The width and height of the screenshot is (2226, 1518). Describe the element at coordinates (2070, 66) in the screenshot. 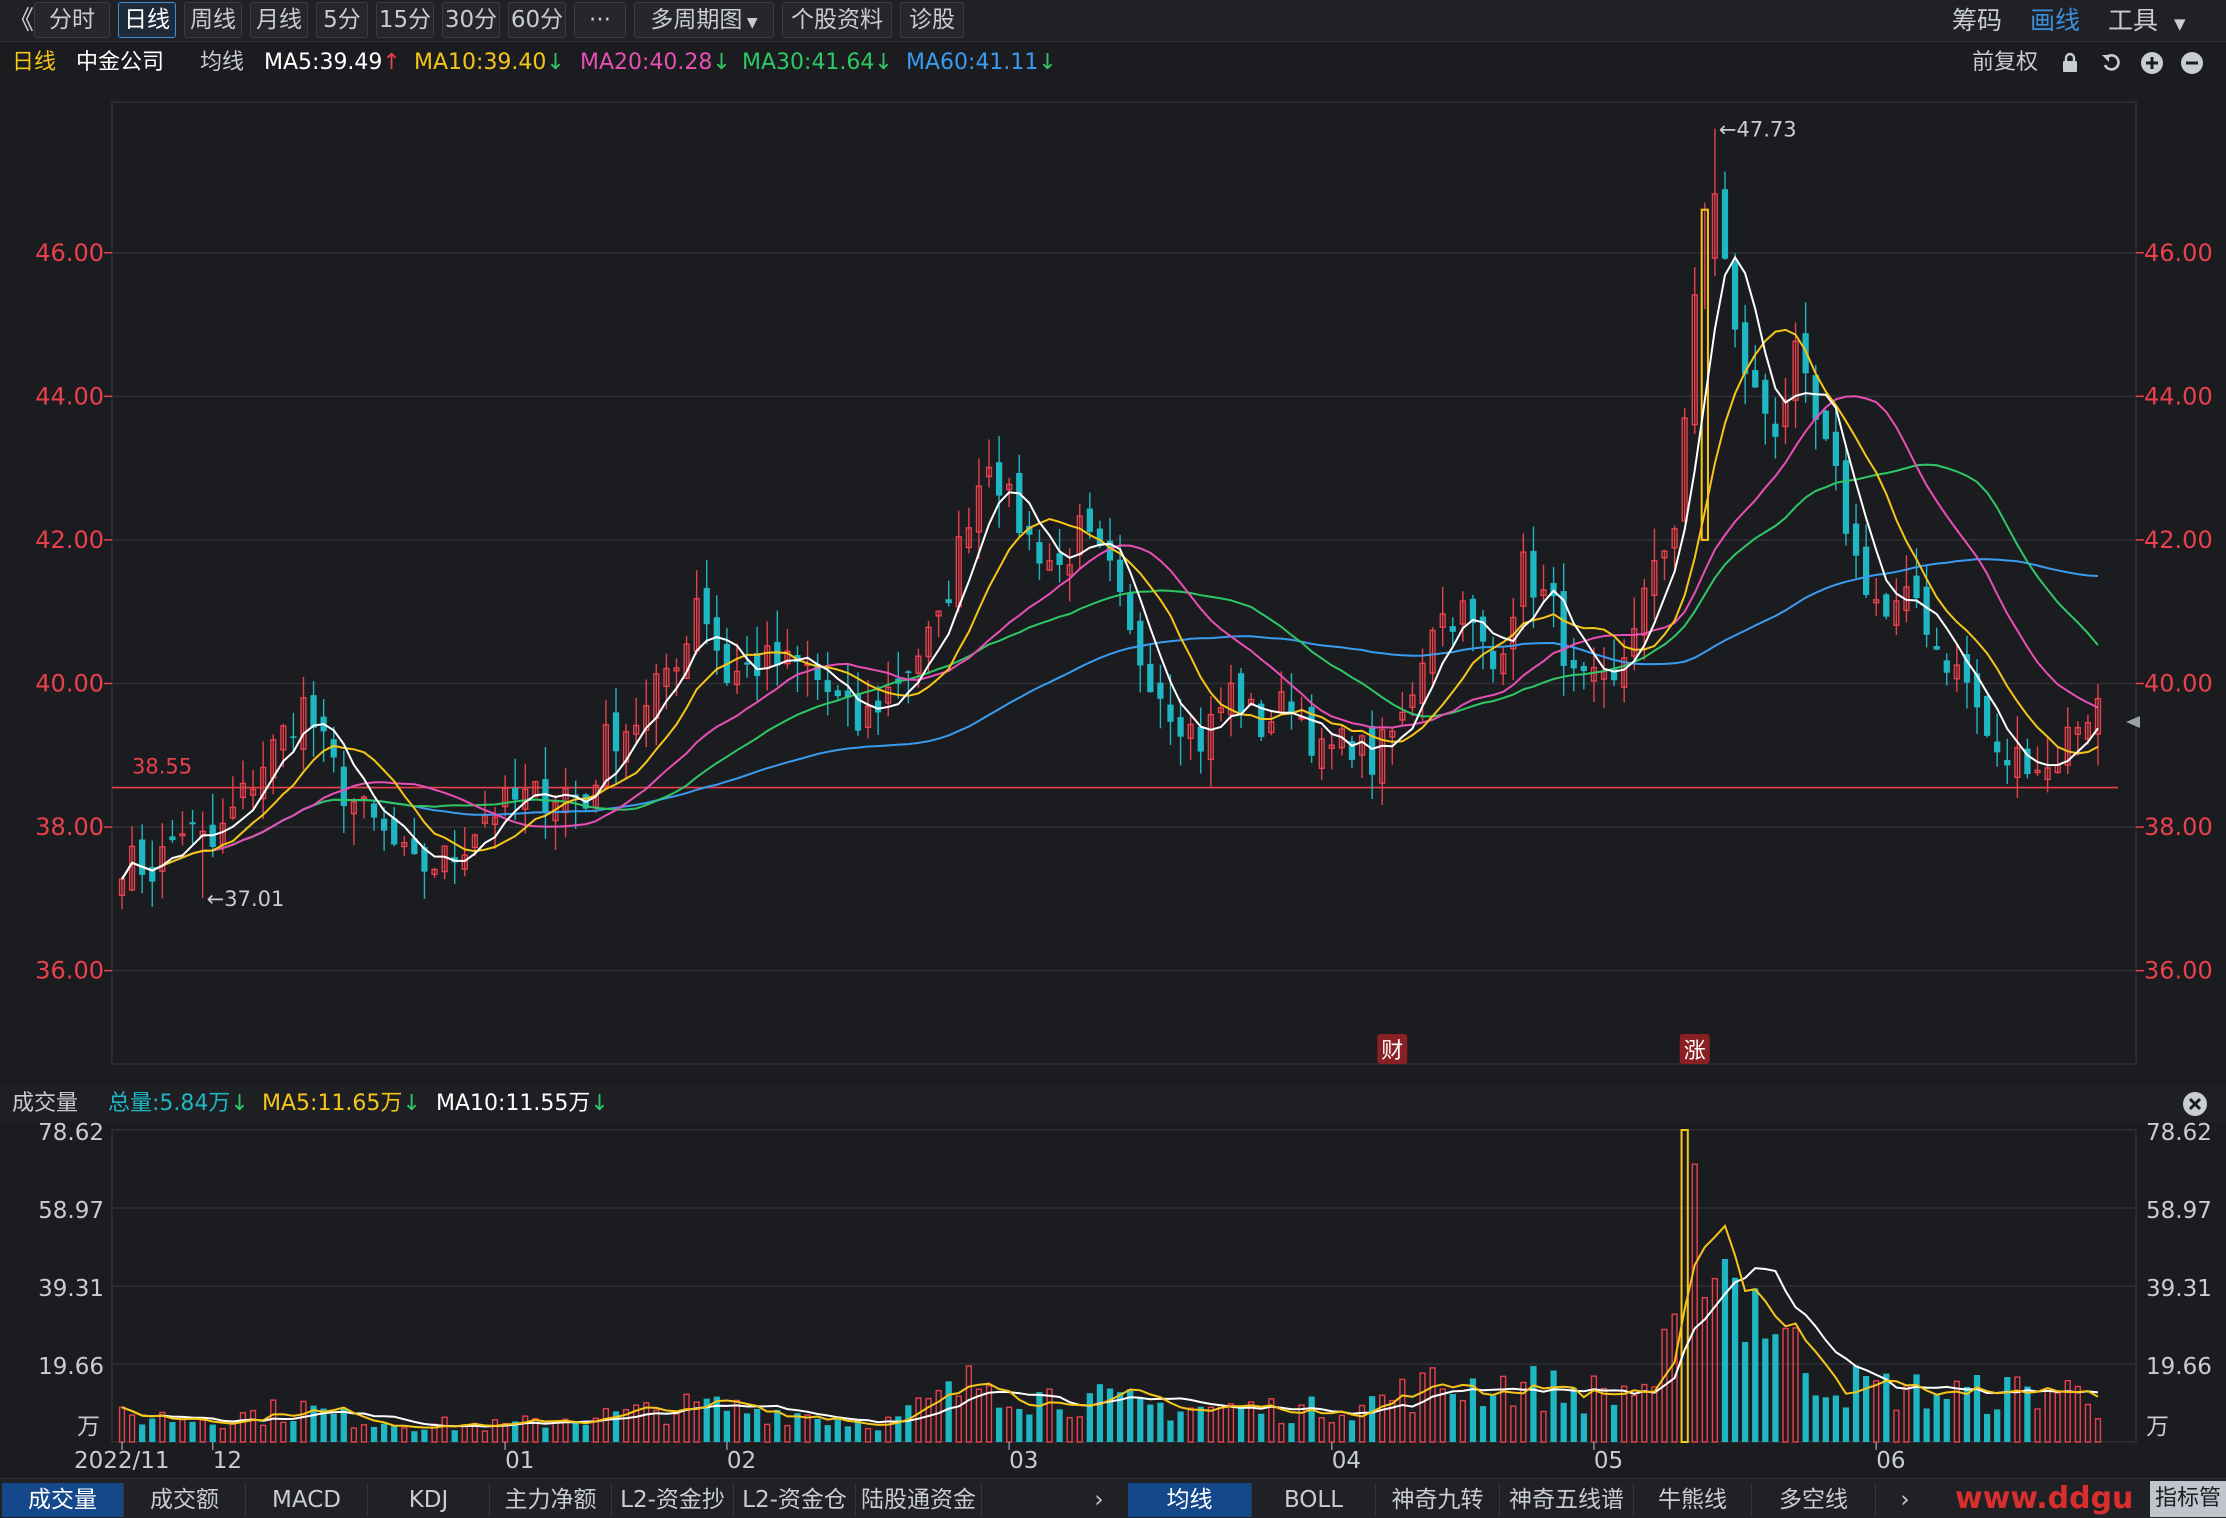

I see `lock-icon` at that location.